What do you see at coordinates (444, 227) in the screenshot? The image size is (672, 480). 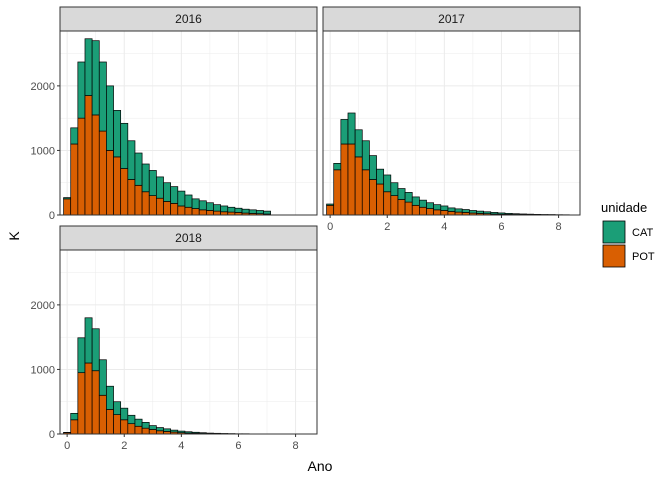 I see `x-tick-label: 4` at bounding box center [444, 227].